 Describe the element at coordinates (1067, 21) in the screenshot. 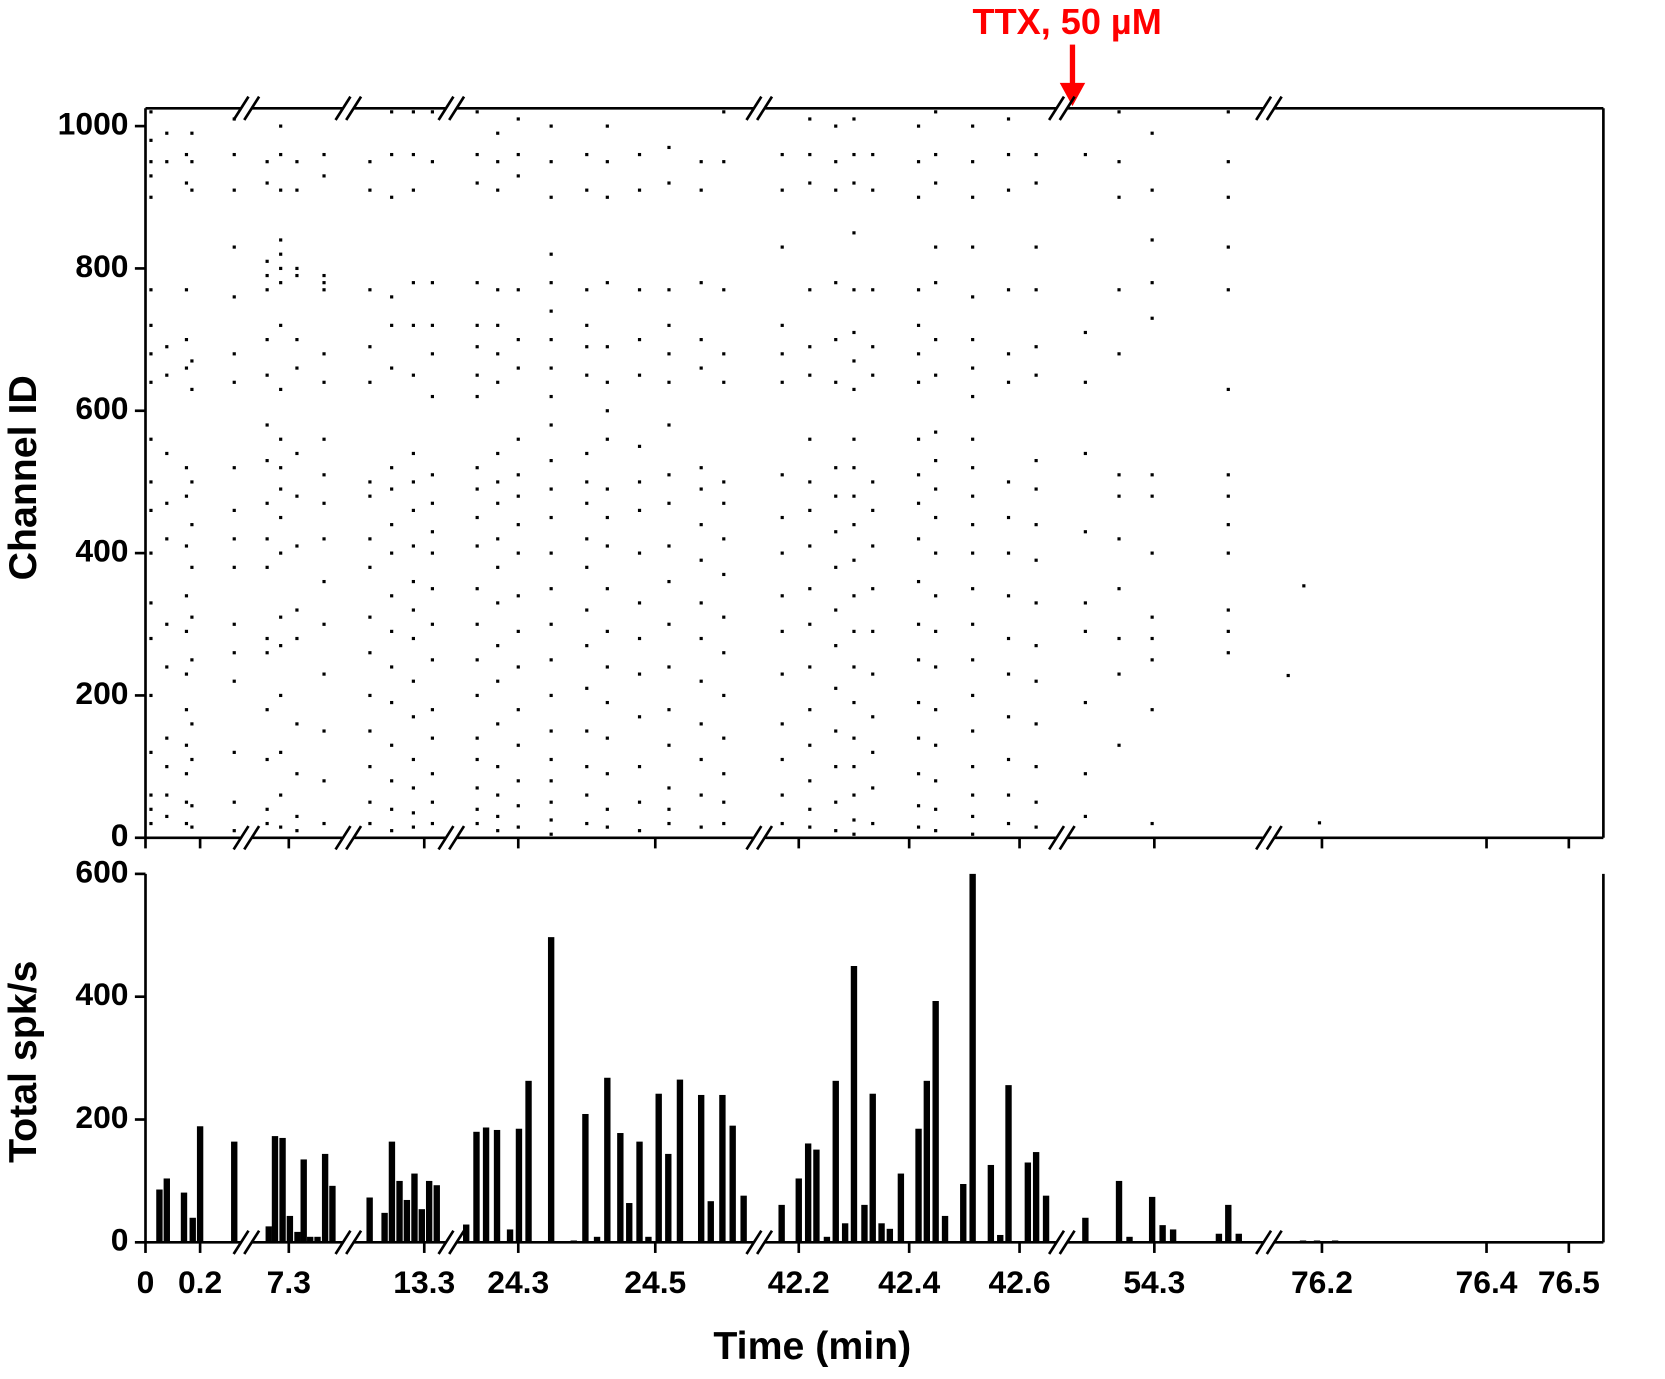

I see `annotation: TTX, 50 µM` at that location.